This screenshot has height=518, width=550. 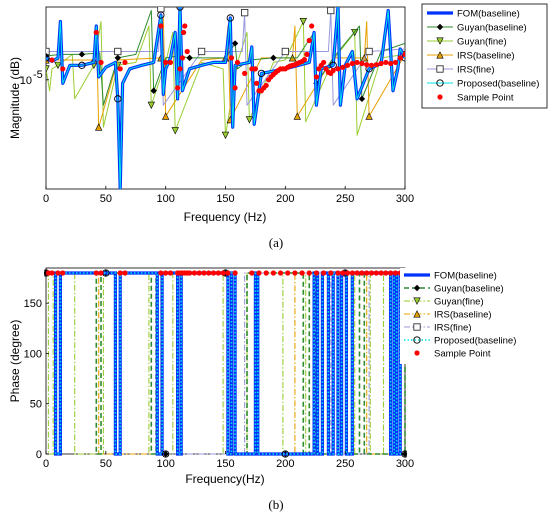 What do you see at coordinates (225, 217) in the screenshot?
I see `x-axis-label: Frequency (Hz)` at bounding box center [225, 217].